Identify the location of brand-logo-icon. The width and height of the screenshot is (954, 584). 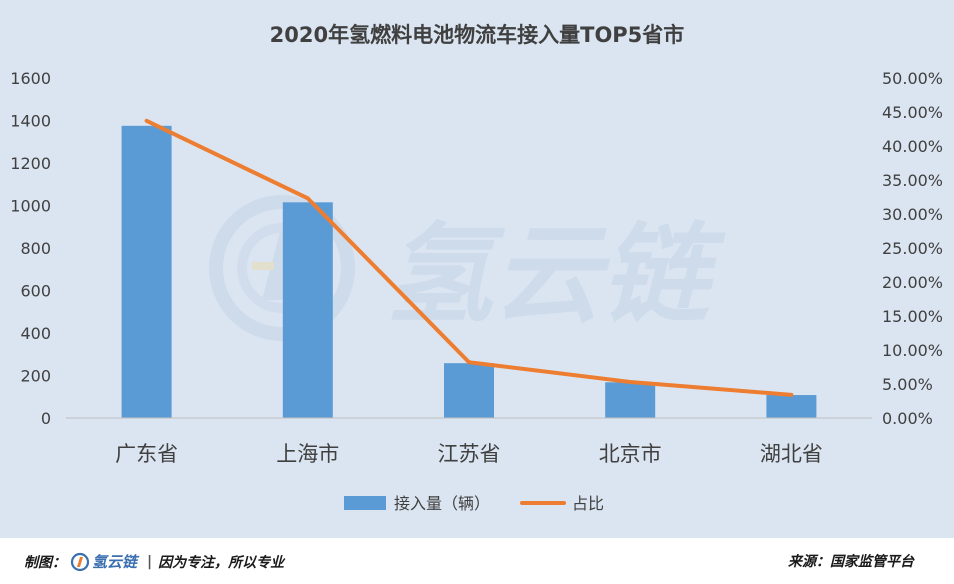
(80, 561).